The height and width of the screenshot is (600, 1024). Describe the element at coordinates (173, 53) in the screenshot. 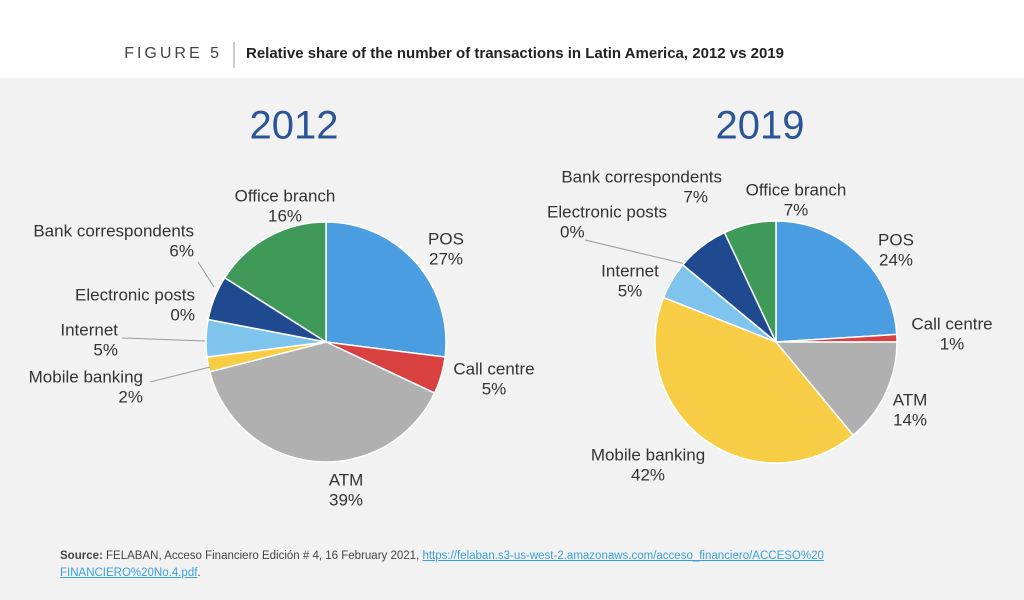

I see `figure-label: FIGURE 5` at that location.